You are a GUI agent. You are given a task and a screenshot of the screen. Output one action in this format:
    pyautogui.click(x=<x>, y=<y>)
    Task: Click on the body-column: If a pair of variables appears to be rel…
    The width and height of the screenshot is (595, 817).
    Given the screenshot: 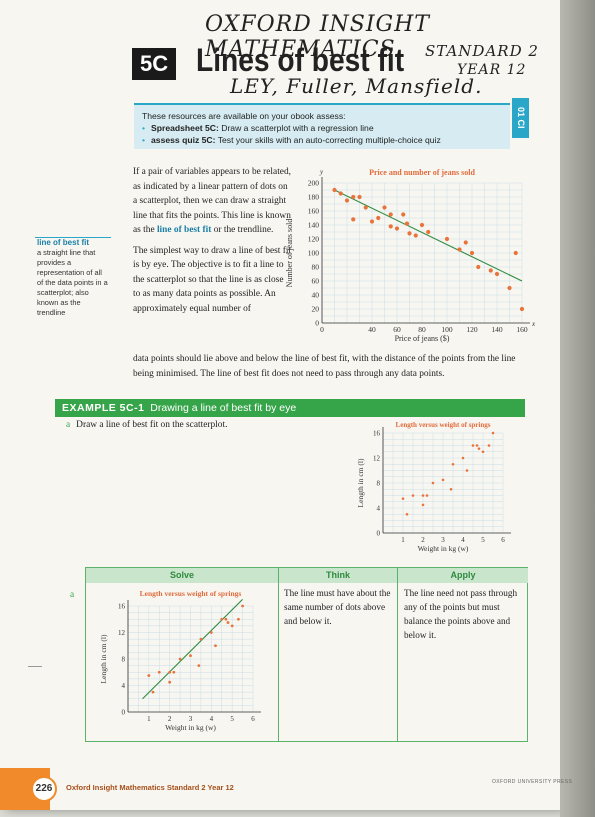 What is the action you would take?
    pyautogui.click(x=213, y=243)
    